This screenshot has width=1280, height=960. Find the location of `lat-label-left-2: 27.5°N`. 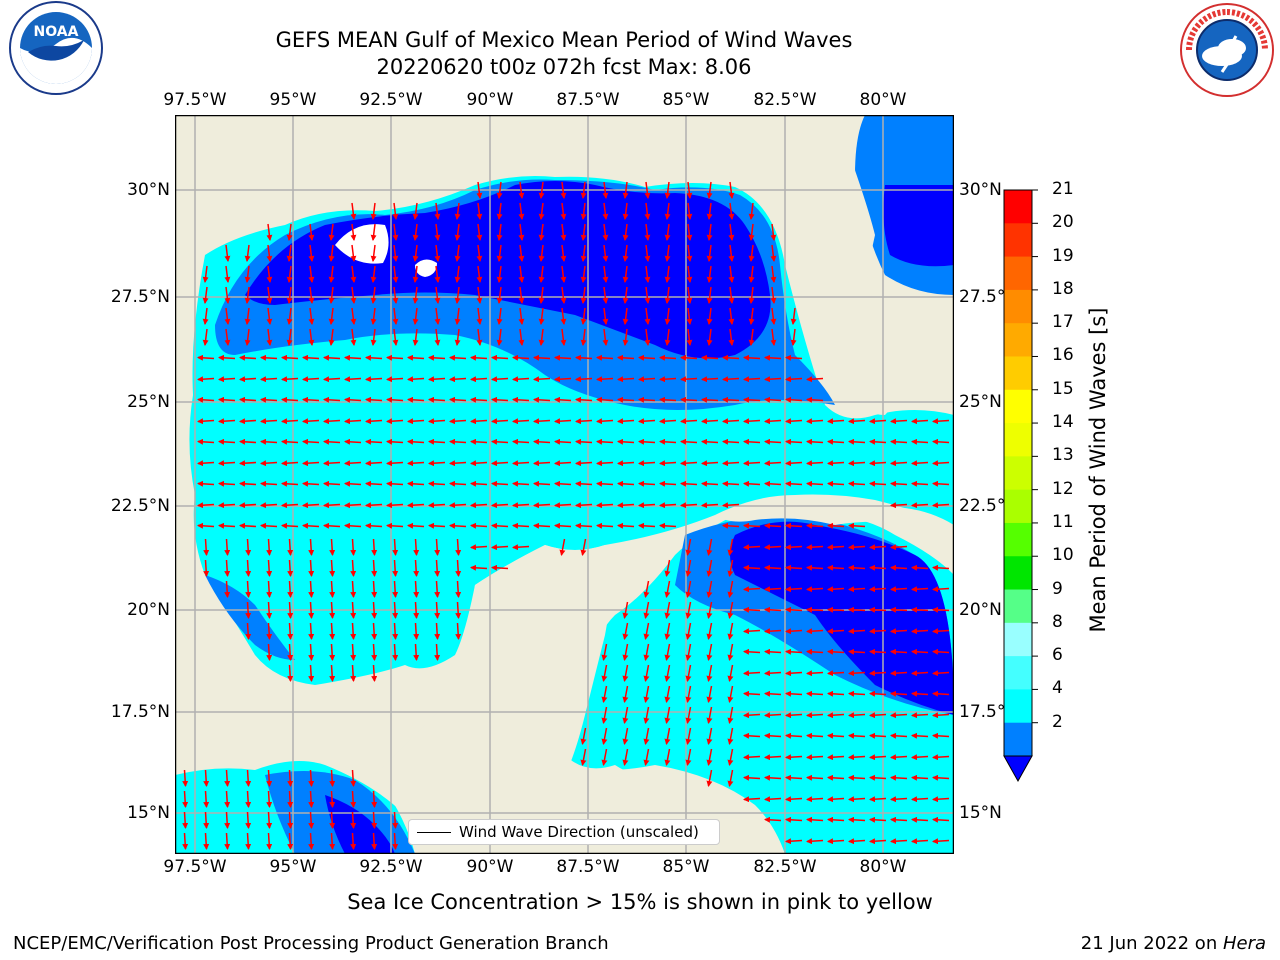

lat-label-left-2: 27.5°N is located at coordinates (140, 297).